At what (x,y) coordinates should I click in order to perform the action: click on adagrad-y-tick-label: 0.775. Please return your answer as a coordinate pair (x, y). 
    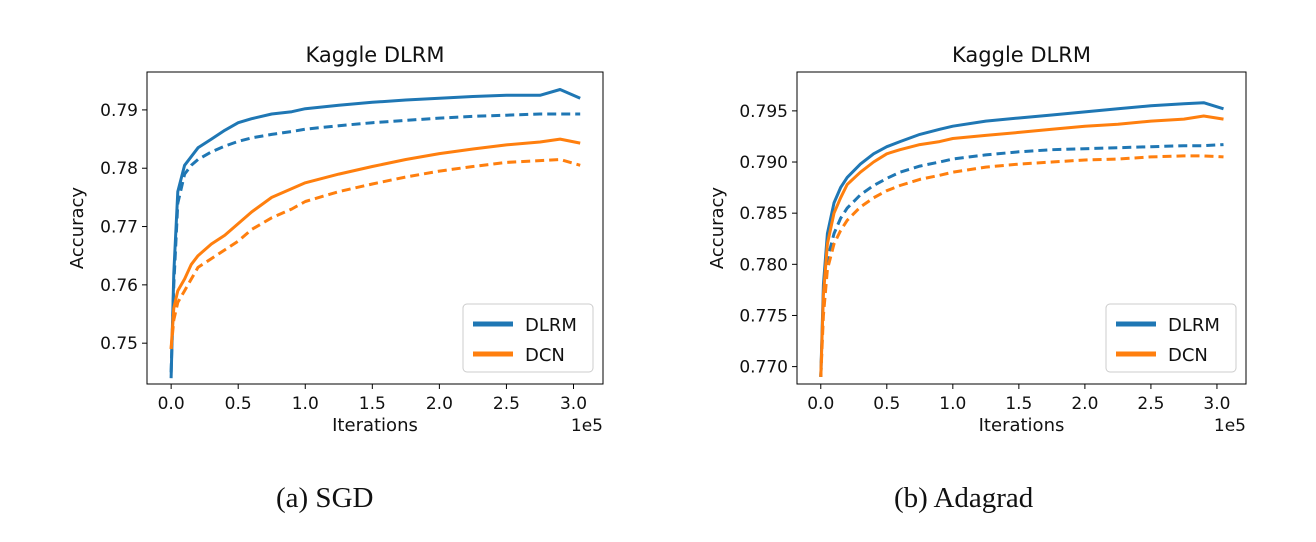
    Looking at the image, I should click on (763, 316).